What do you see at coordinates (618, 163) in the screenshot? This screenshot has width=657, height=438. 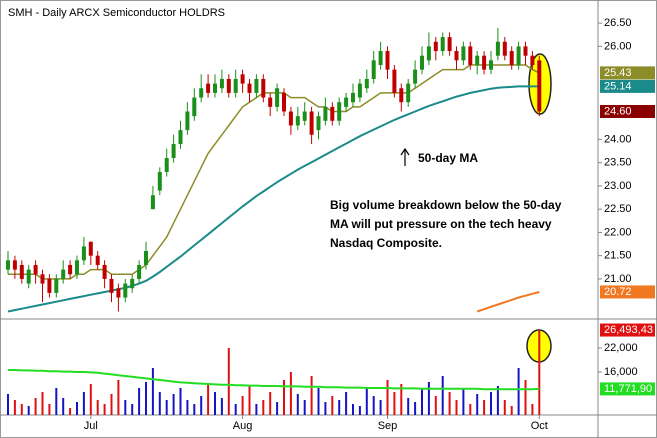 I see `y-tick-label: 23.50` at bounding box center [618, 163].